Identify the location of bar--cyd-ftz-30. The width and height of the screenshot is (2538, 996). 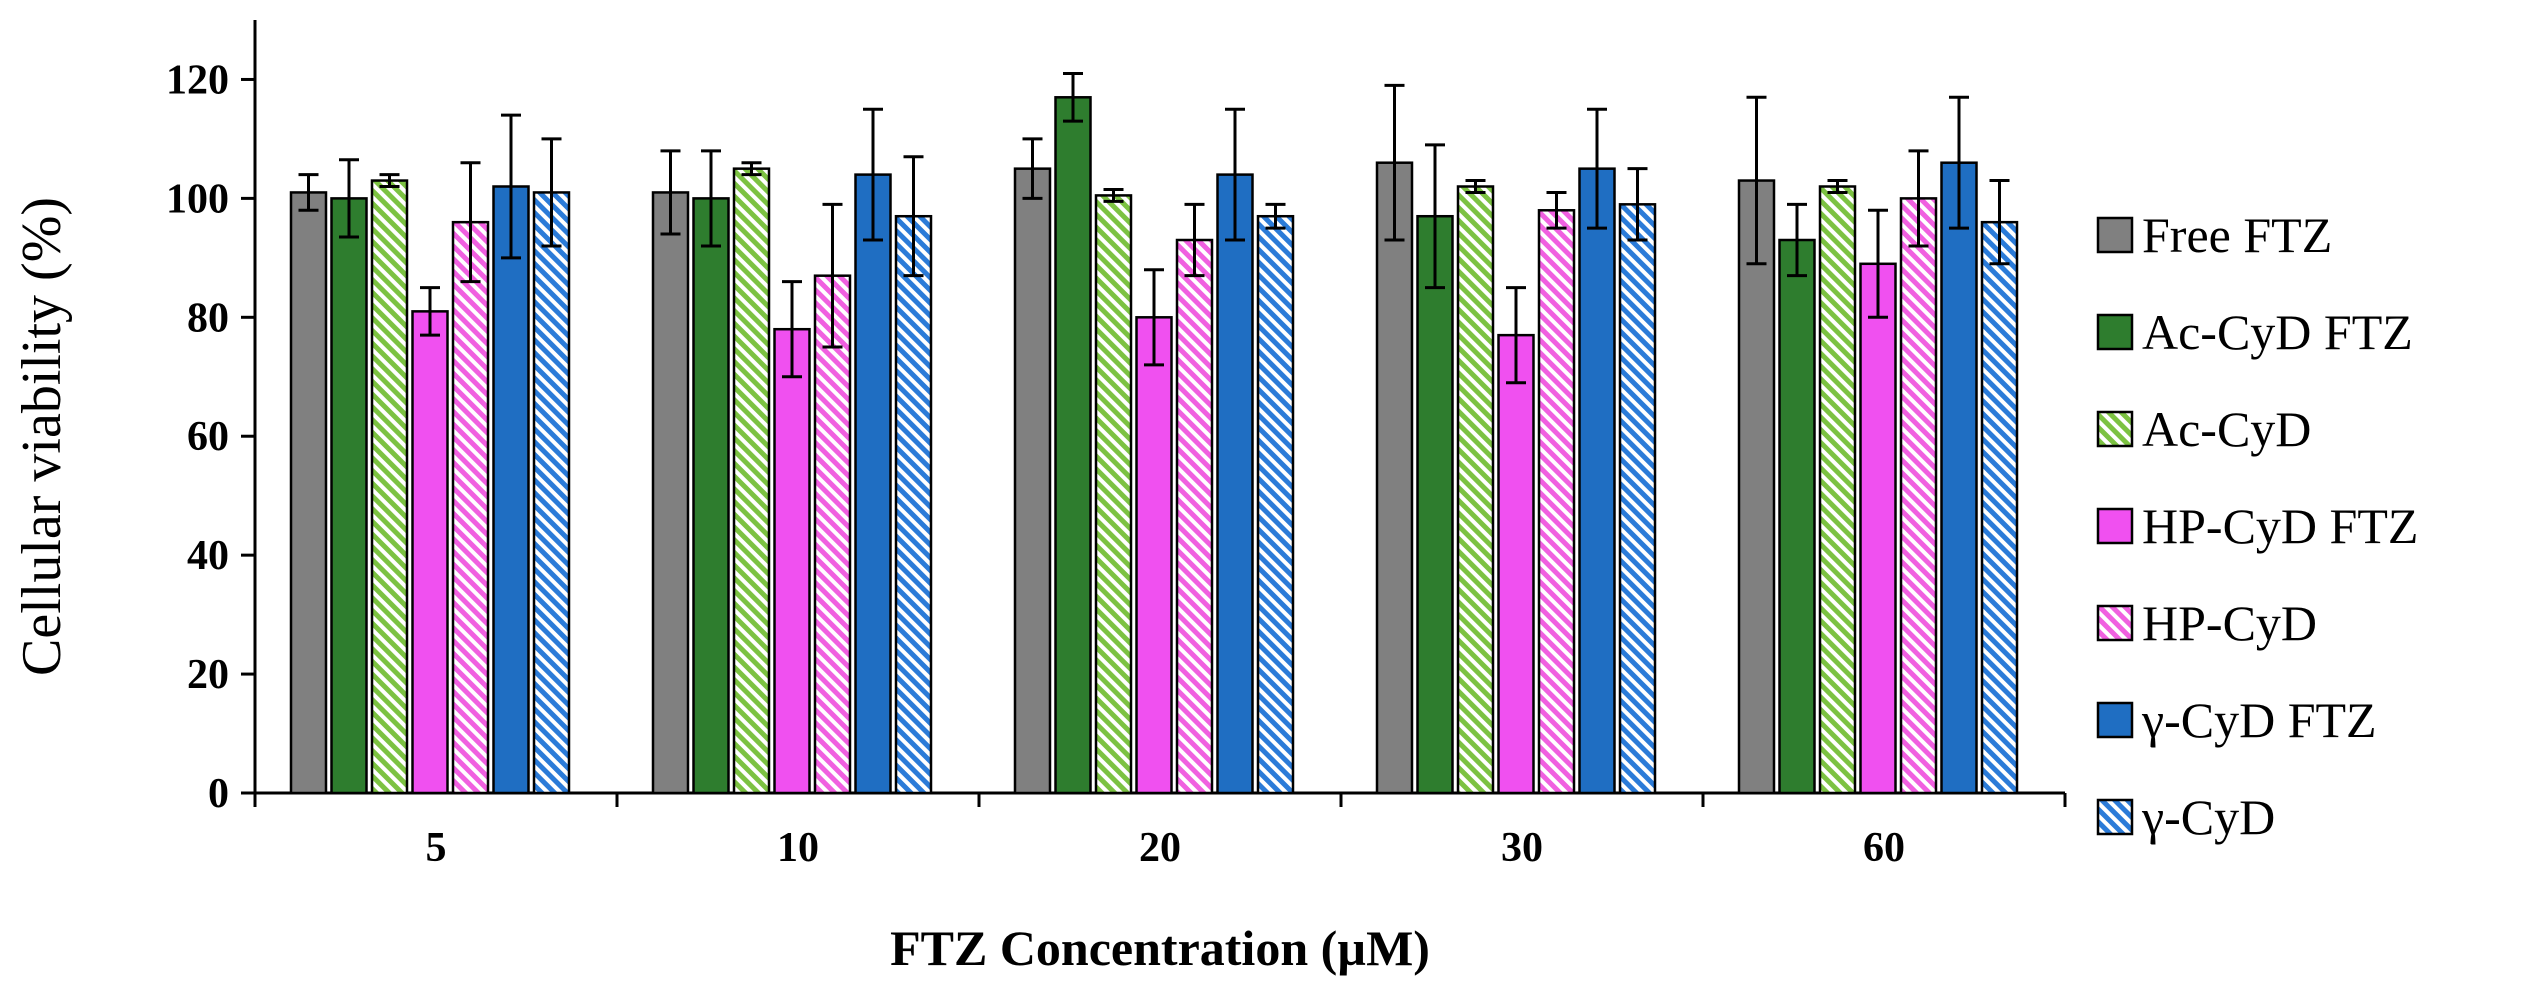
(1597, 481).